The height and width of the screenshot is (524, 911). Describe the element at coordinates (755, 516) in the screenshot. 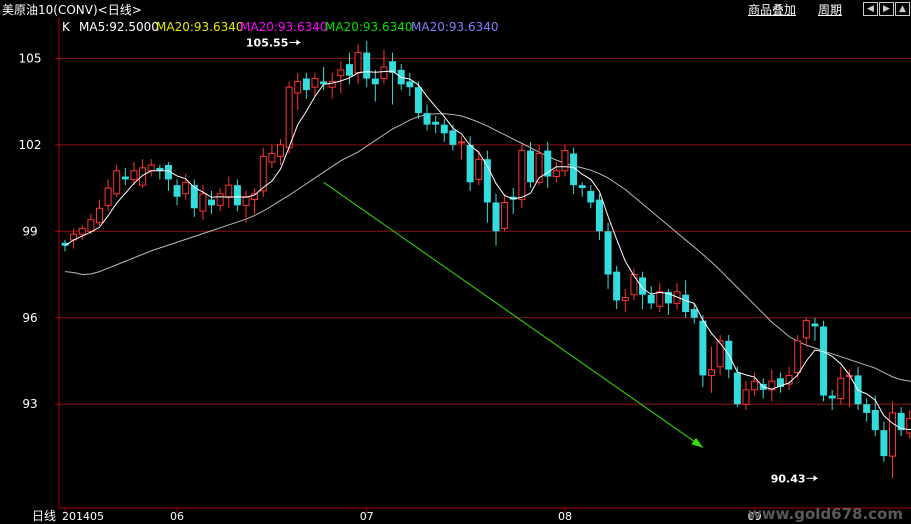

I see `x-tick-label: 09` at that location.